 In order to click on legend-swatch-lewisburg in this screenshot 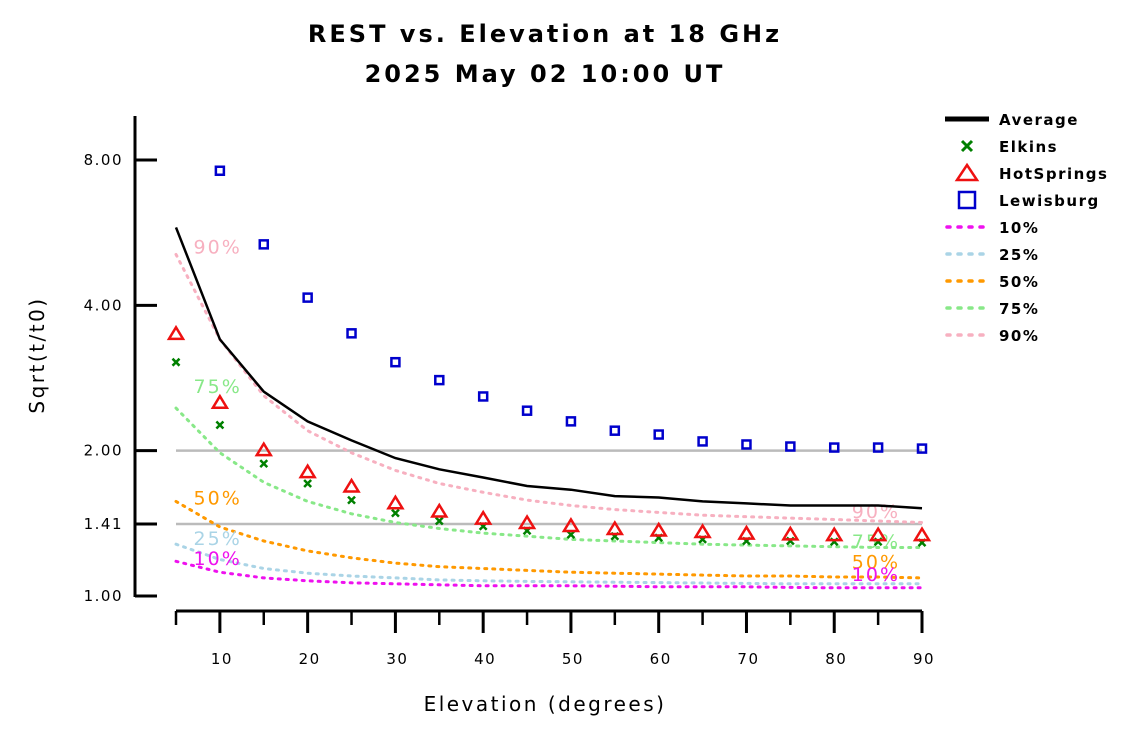, I will do `click(967, 200)`.